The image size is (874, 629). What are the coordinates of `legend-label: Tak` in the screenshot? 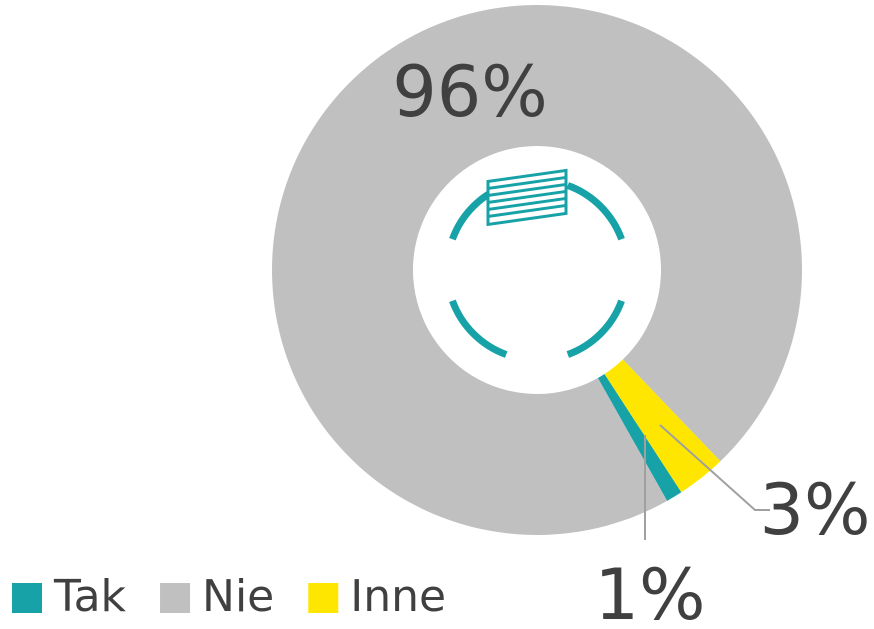 It's located at (90, 596).